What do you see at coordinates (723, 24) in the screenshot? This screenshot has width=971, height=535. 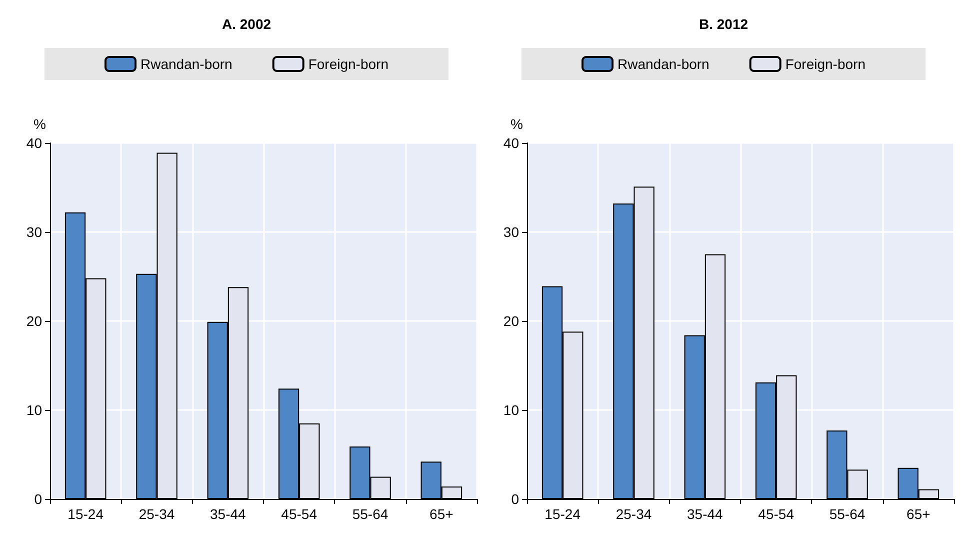 I see `chart-title: B. 2012` at bounding box center [723, 24].